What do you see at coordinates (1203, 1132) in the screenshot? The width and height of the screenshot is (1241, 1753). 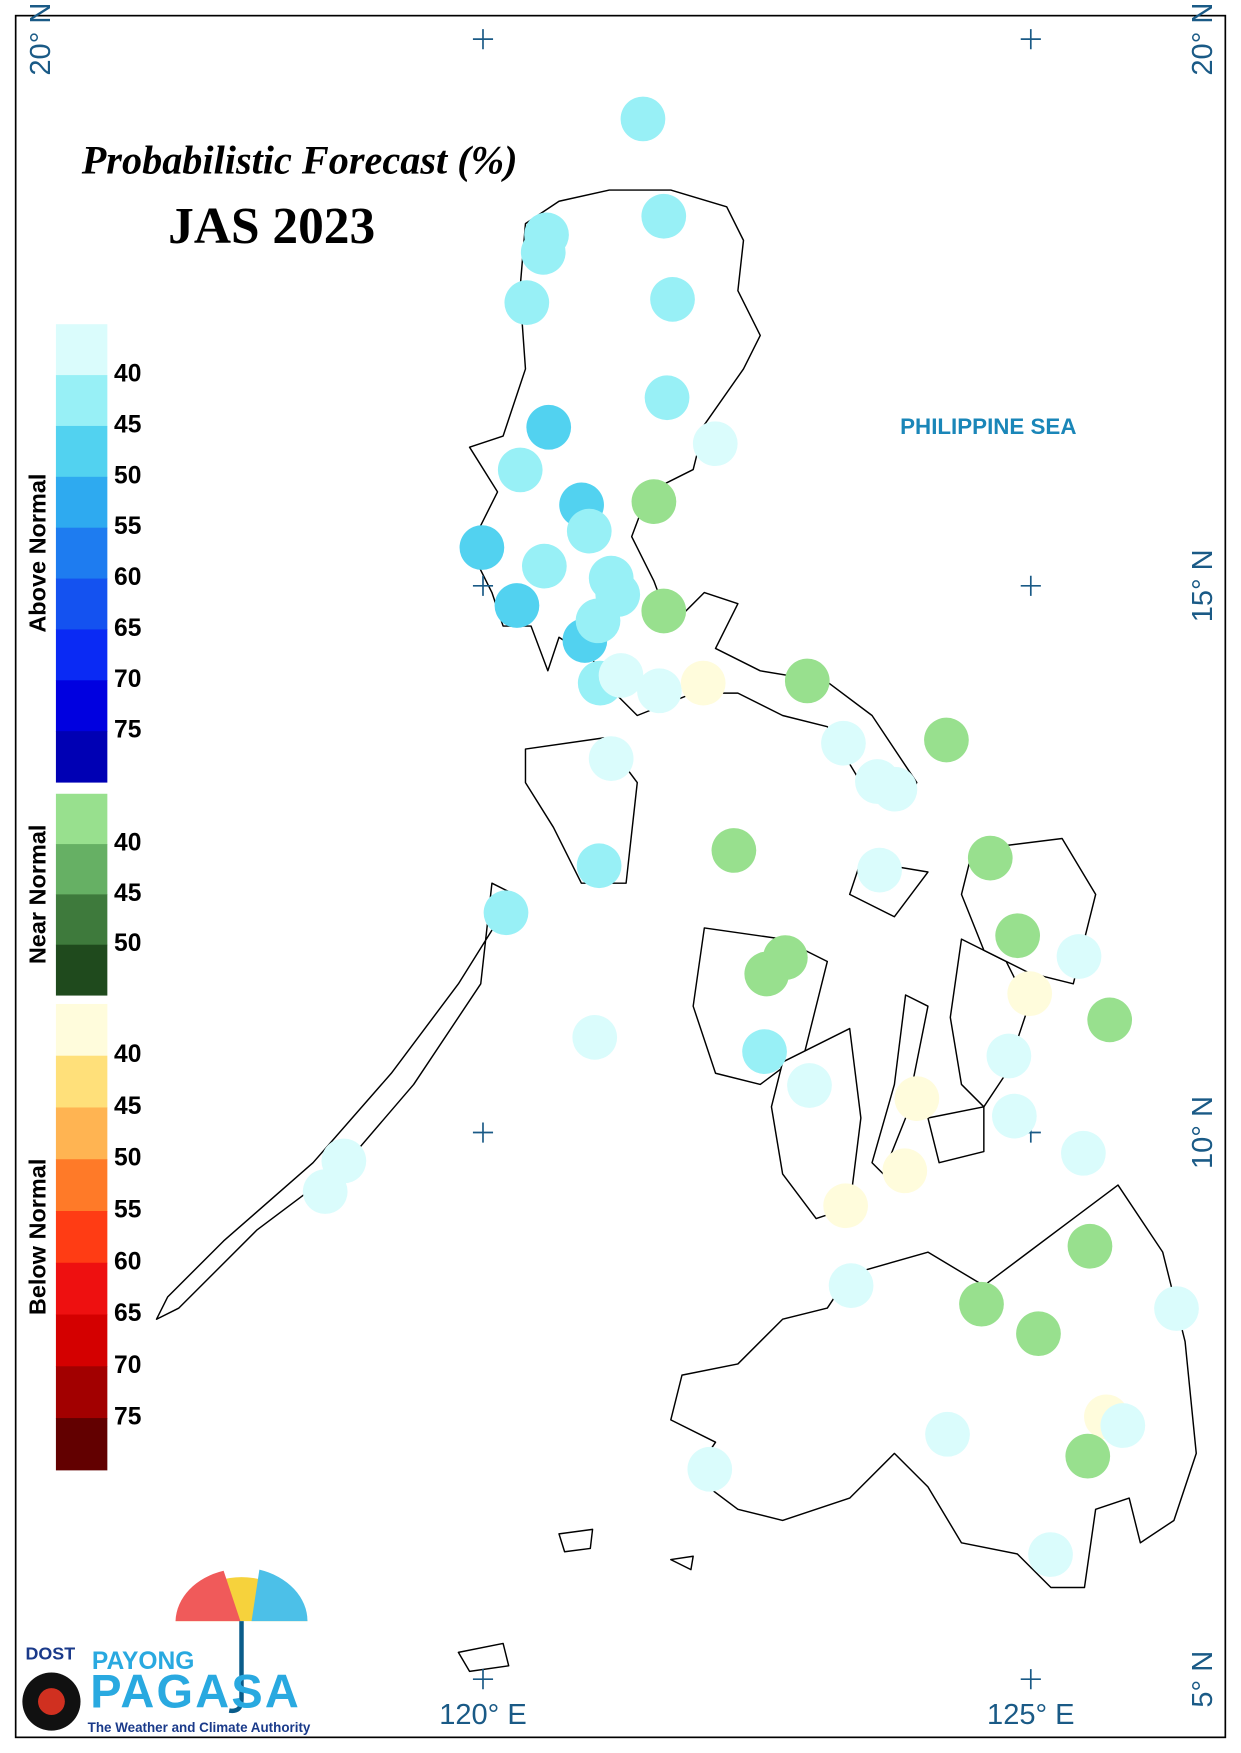 I see `lat-label: 10° N` at bounding box center [1203, 1132].